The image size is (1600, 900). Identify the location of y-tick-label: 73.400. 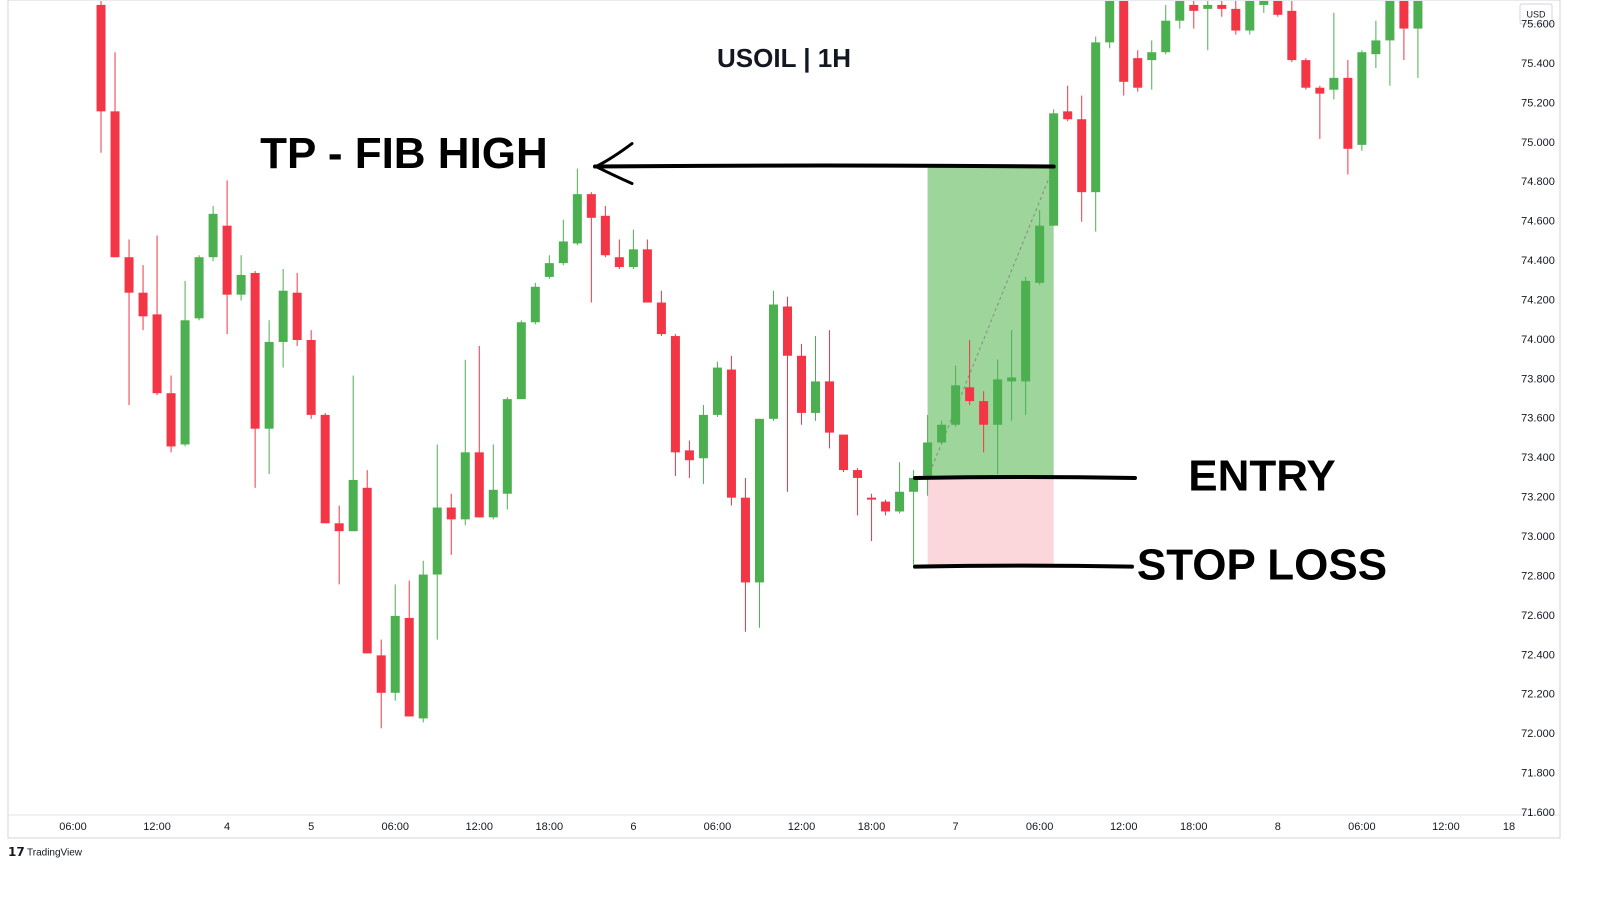
(1538, 458).